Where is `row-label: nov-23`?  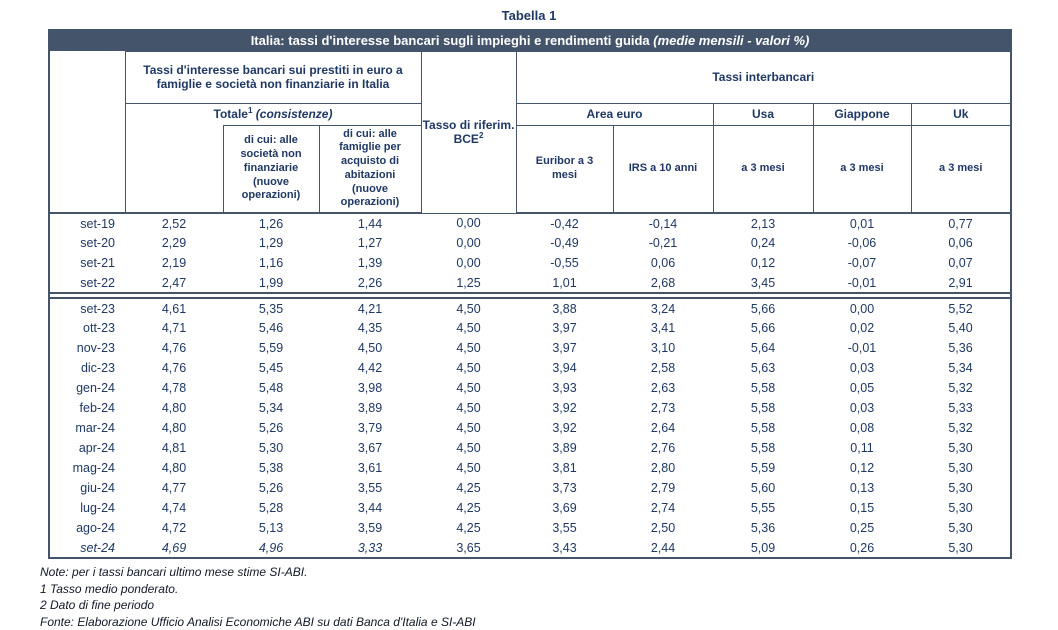 row-label: nov-23 is located at coordinates (95, 348).